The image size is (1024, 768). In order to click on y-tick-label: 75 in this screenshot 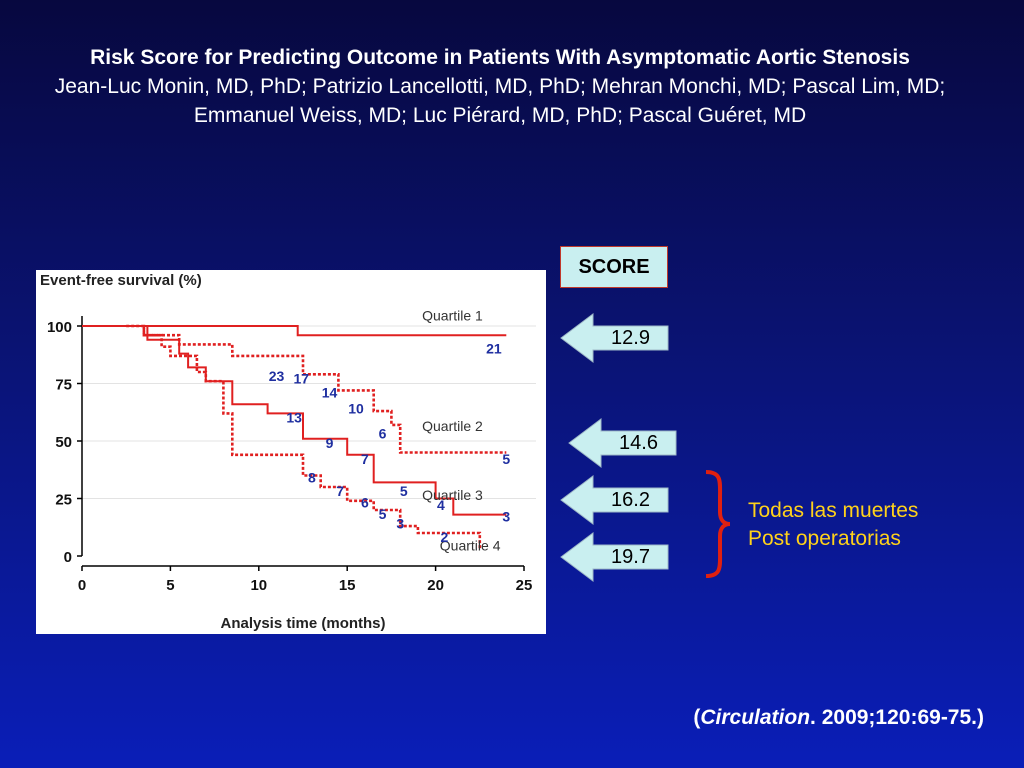, I will do `click(63, 385)`.